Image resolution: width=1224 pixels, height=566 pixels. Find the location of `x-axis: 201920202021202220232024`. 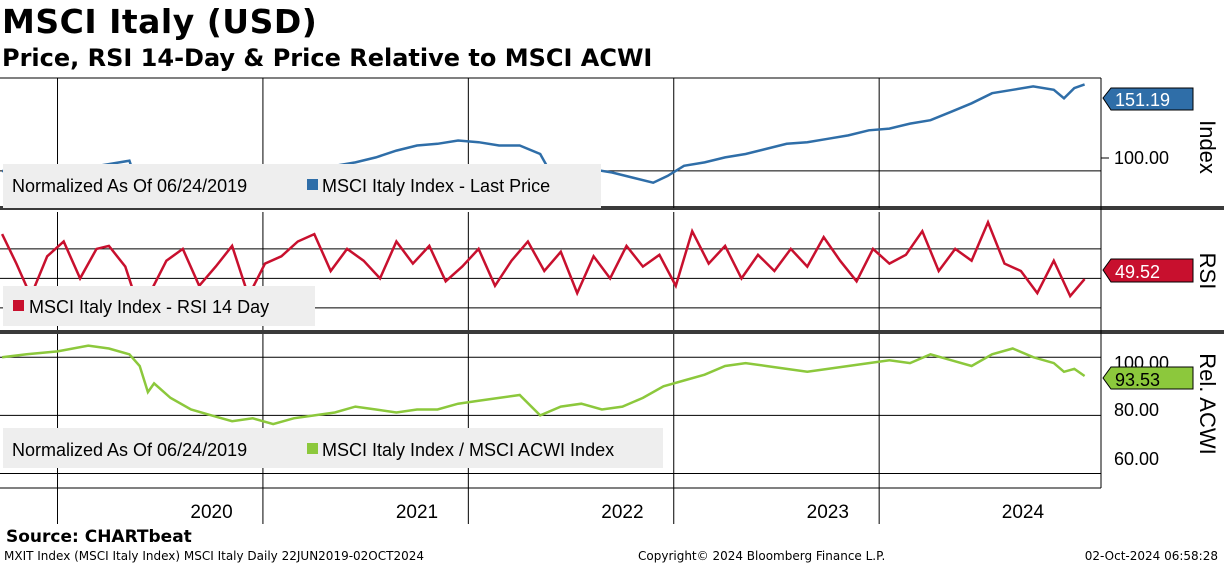

x-axis: 201920202021202220232024 is located at coordinates (551, 506).